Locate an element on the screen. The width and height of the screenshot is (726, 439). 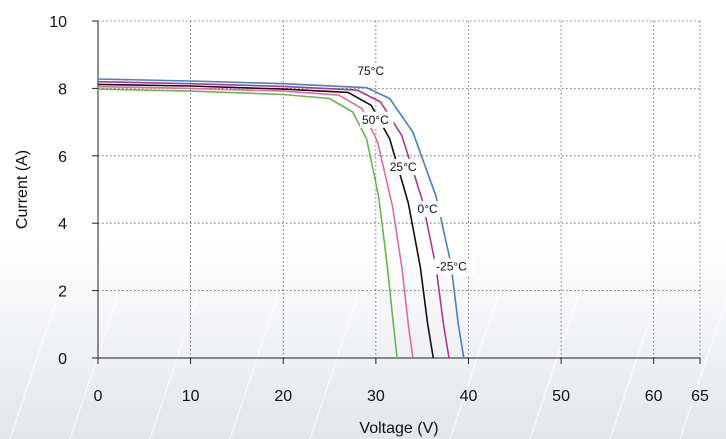
x-axis-title: Voltage (V) is located at coordinates (398, 428).